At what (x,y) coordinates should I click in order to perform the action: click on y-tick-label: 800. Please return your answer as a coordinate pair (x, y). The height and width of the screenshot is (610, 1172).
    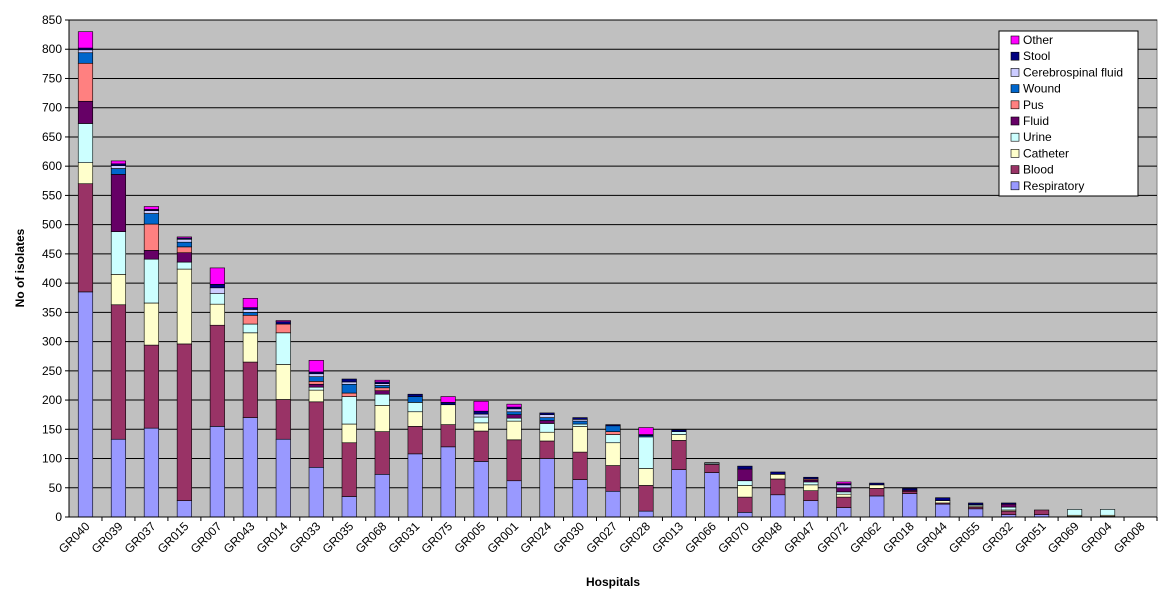
    Looking at the image, I should click on (52, 49).